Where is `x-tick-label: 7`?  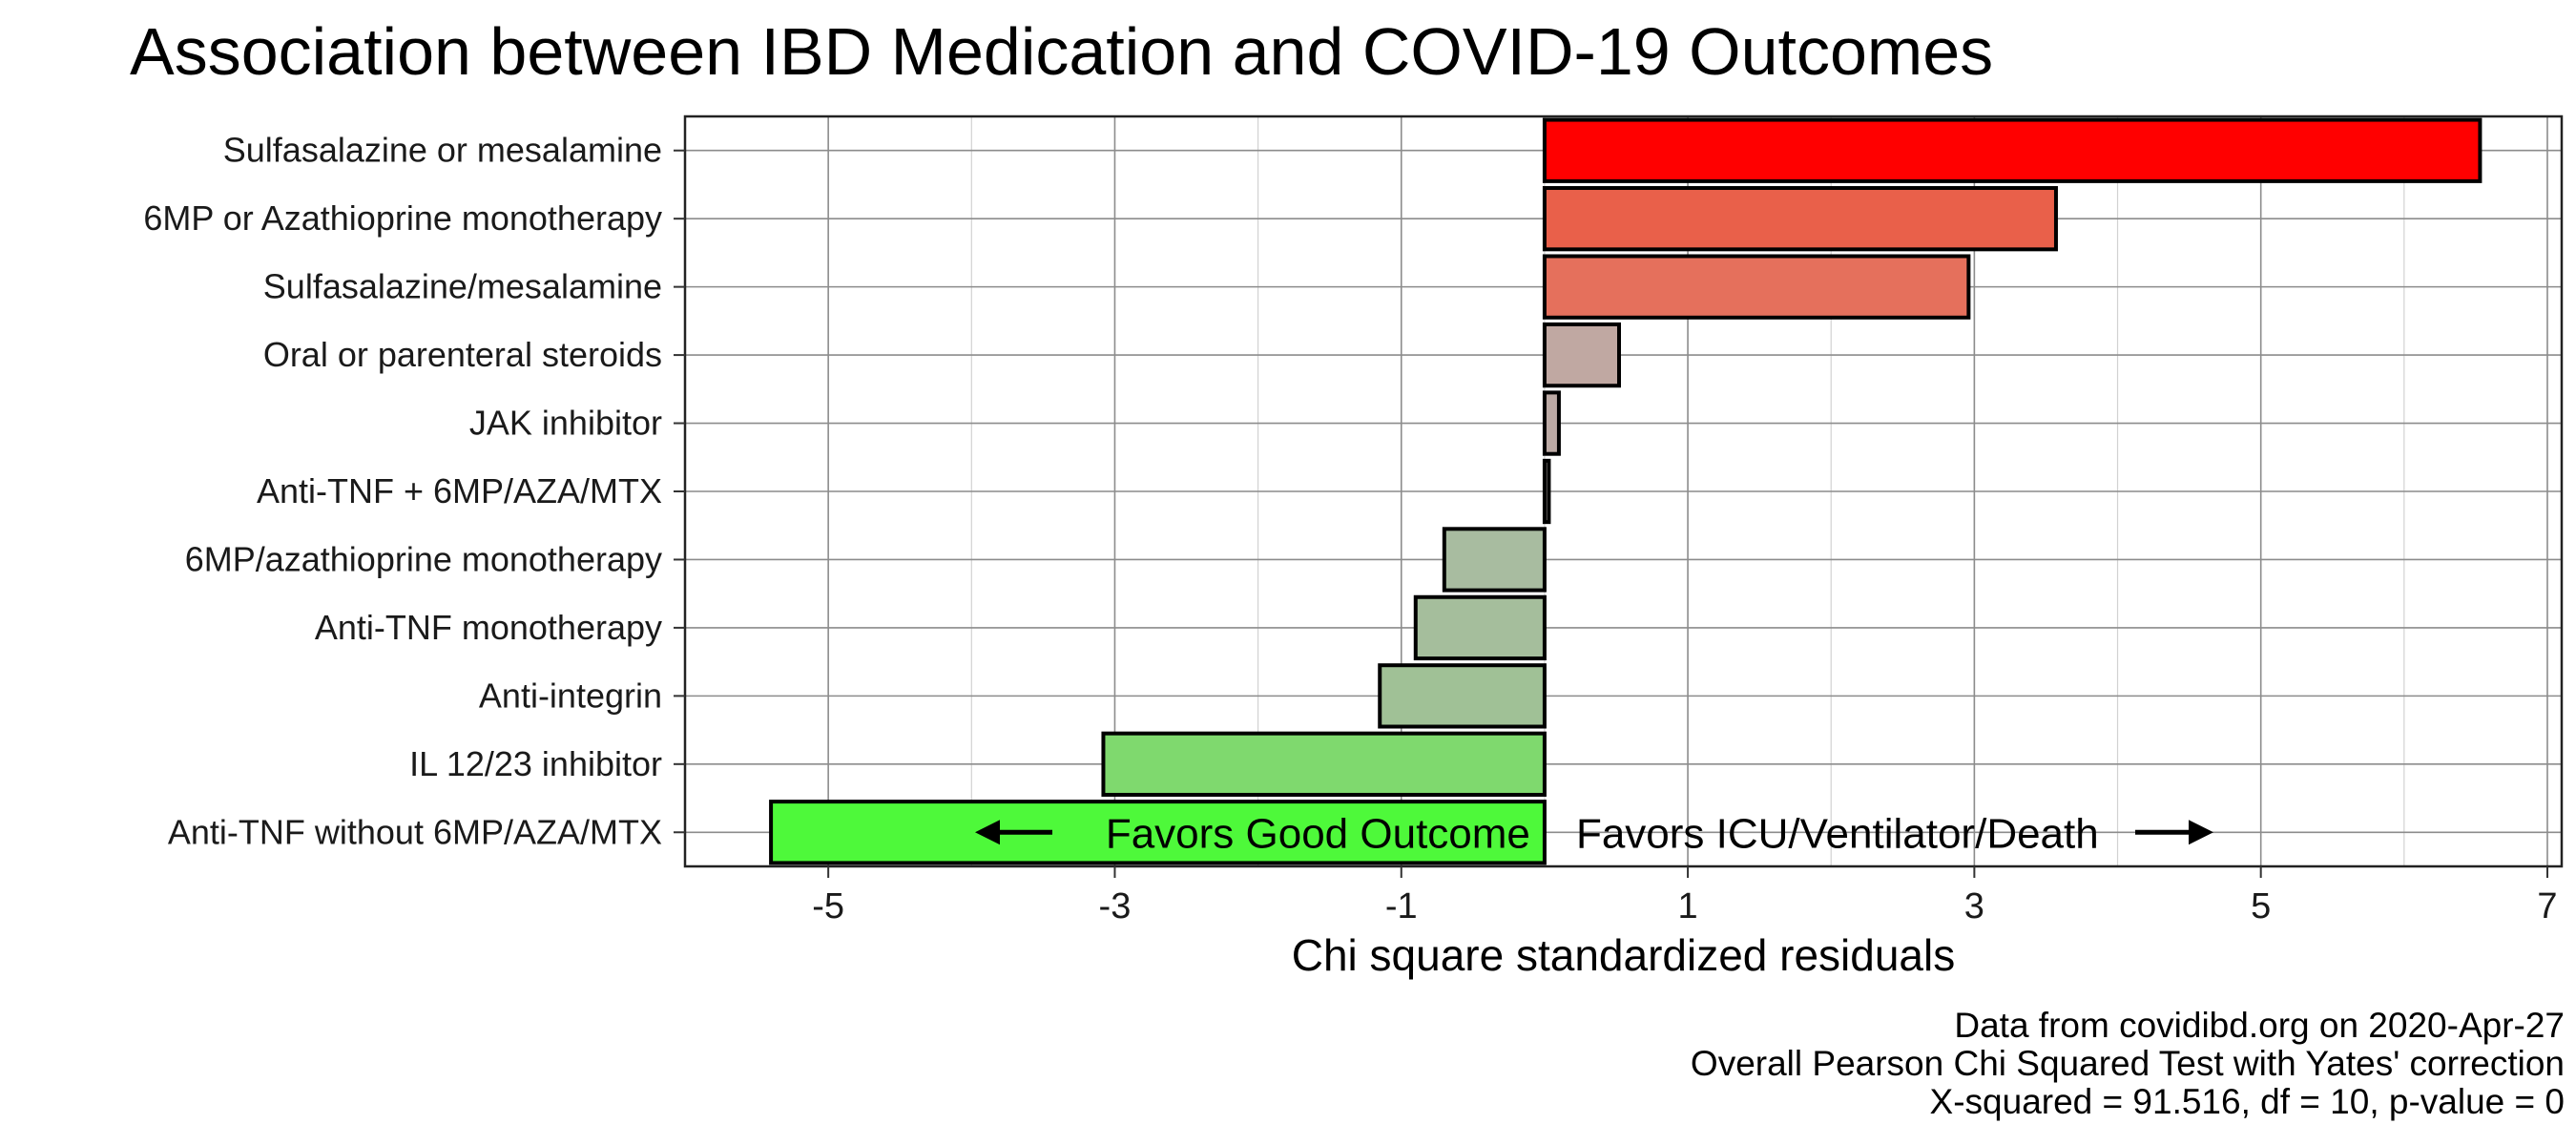
x-tick-label: 7 is located at coordinates (2547, 906).